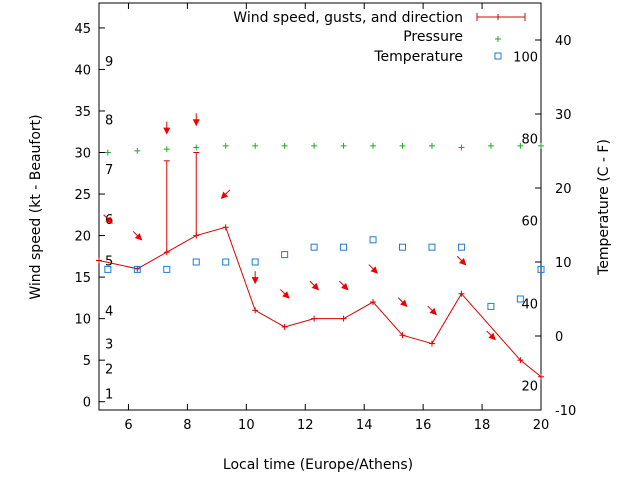  What do you see at coordinates (109, 311) in the screenshot?
I see `beaufort-label: 4` at bounding box center [109, 311].